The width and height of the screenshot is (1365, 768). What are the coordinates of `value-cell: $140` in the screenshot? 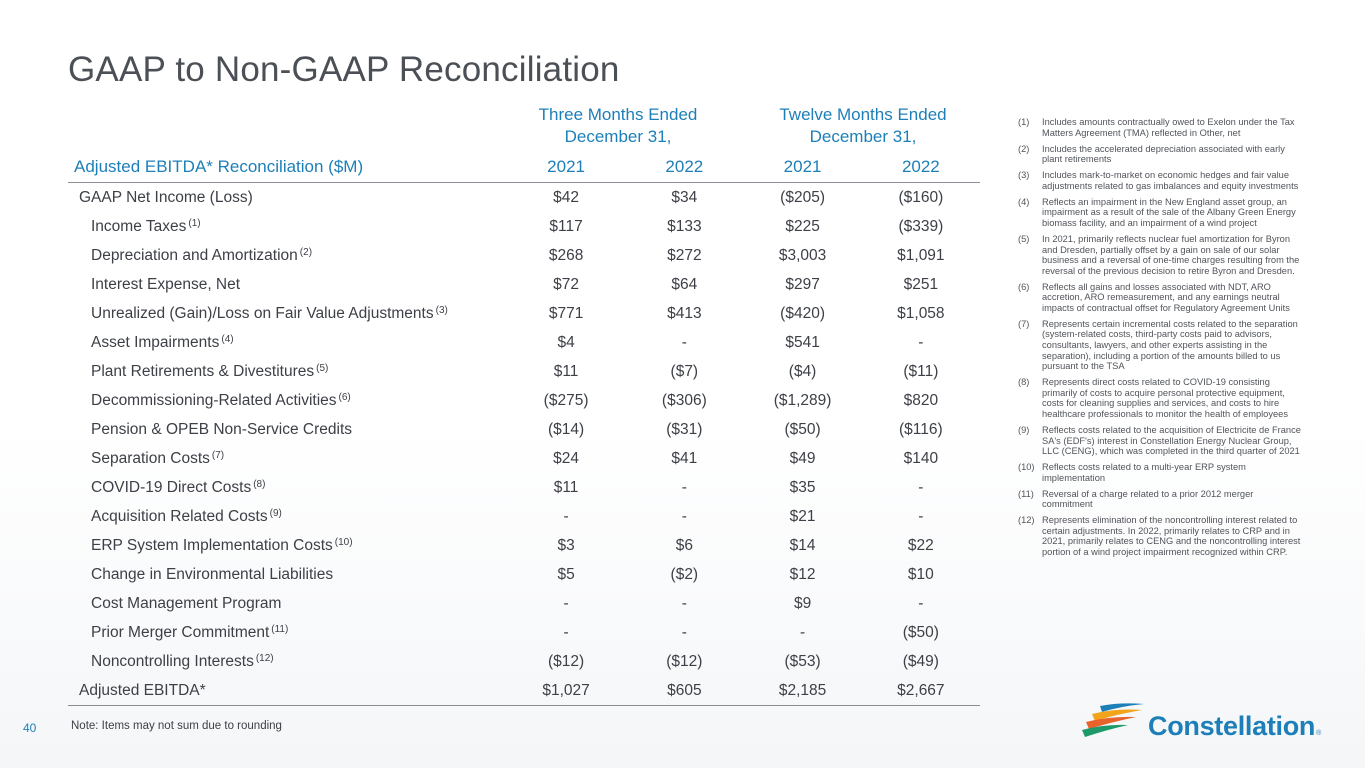 It's located at (921, 458).